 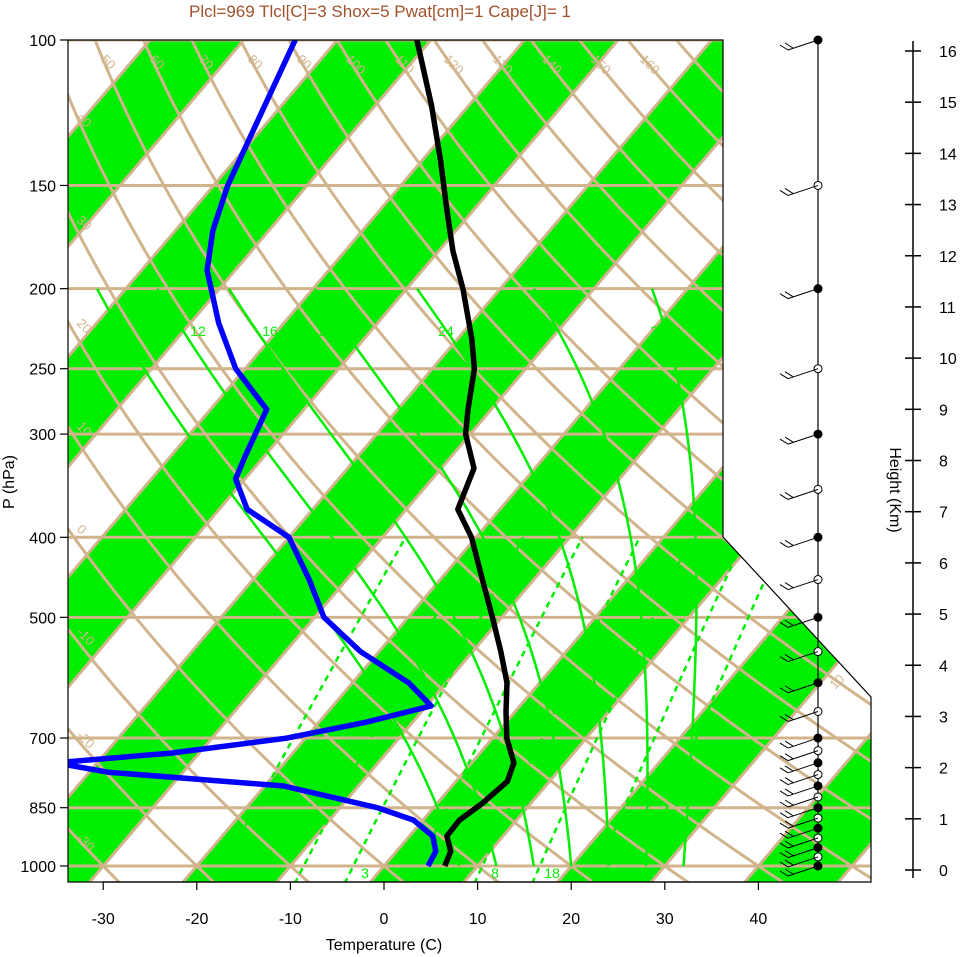 What do you see at coordinates (196, 919) in the screenshot?
I see `temperature-tick-label: -20` at bounding box center [196, 919].